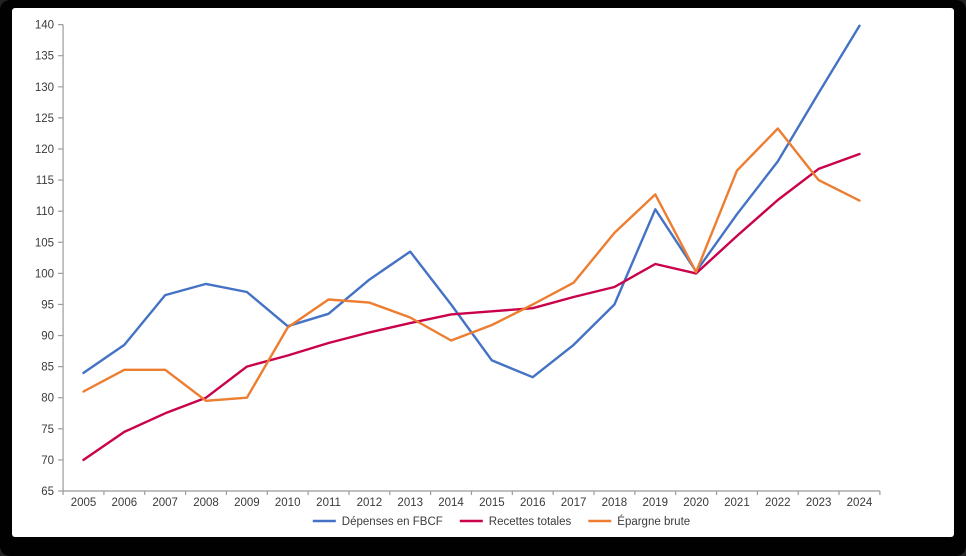  Describe the element at coordinates (47, 368) in the screenshot. I see `y-tick-label: 85` at that location.